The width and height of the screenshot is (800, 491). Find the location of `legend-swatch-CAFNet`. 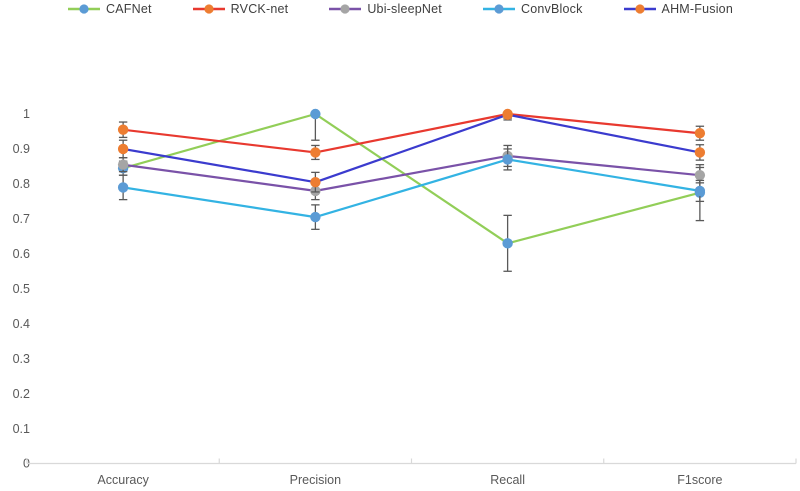

legend-swatch-CAFNet is located at coordinates (84, 9).